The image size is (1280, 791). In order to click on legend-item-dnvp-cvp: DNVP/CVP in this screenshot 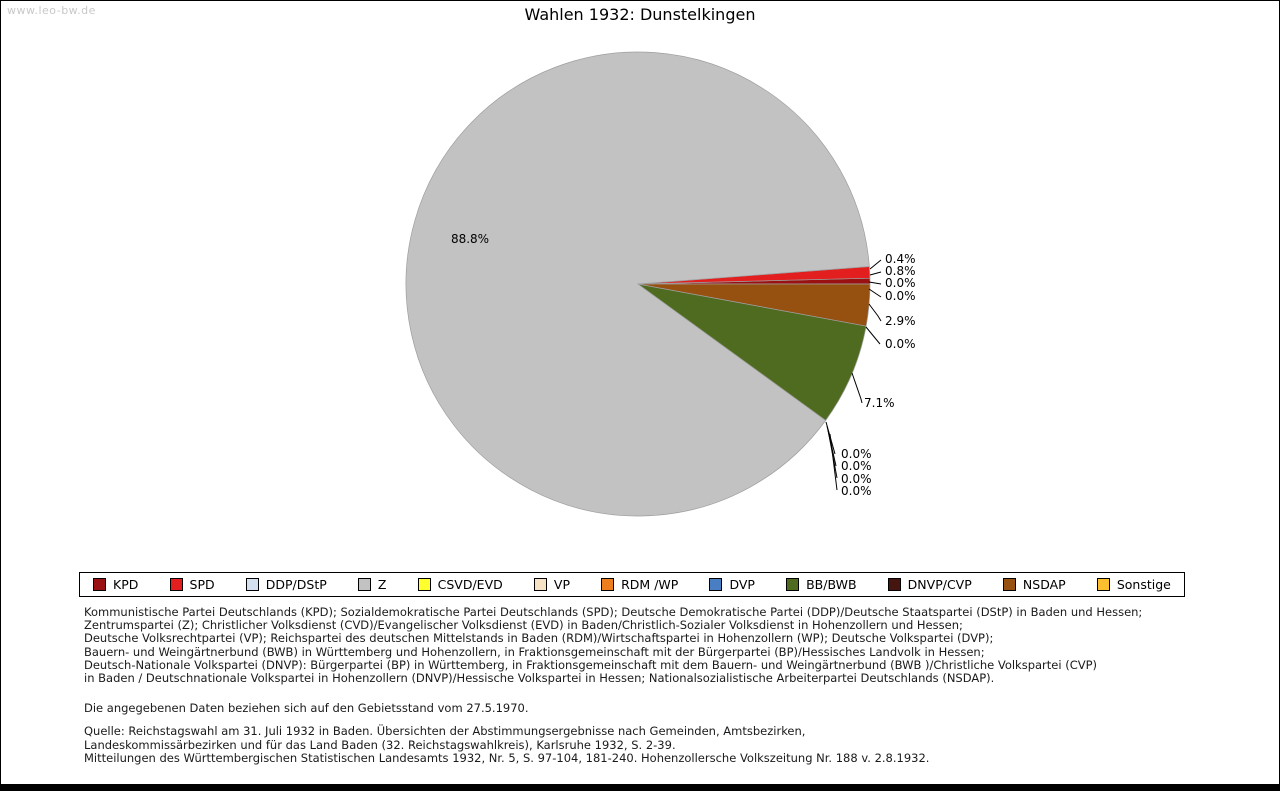, I will do `click(929, 584)`.